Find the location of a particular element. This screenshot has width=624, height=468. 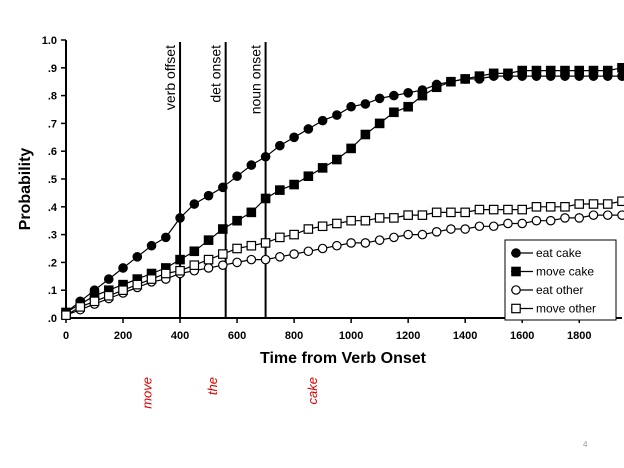

x-axis-title: Time from Verb Onset is located at coordinates (343, 358).